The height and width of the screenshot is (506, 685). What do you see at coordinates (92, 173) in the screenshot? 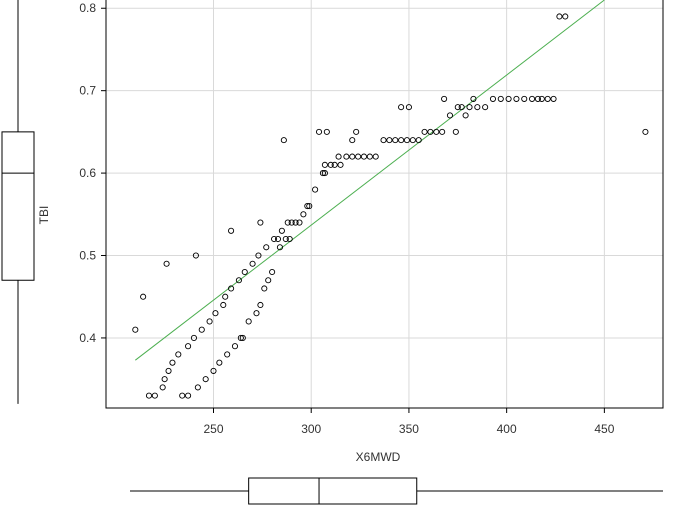
I see `y-axis-ticks: 0.4 0.5 0.6 0.7 0.8` at bounding box center [92, 173].